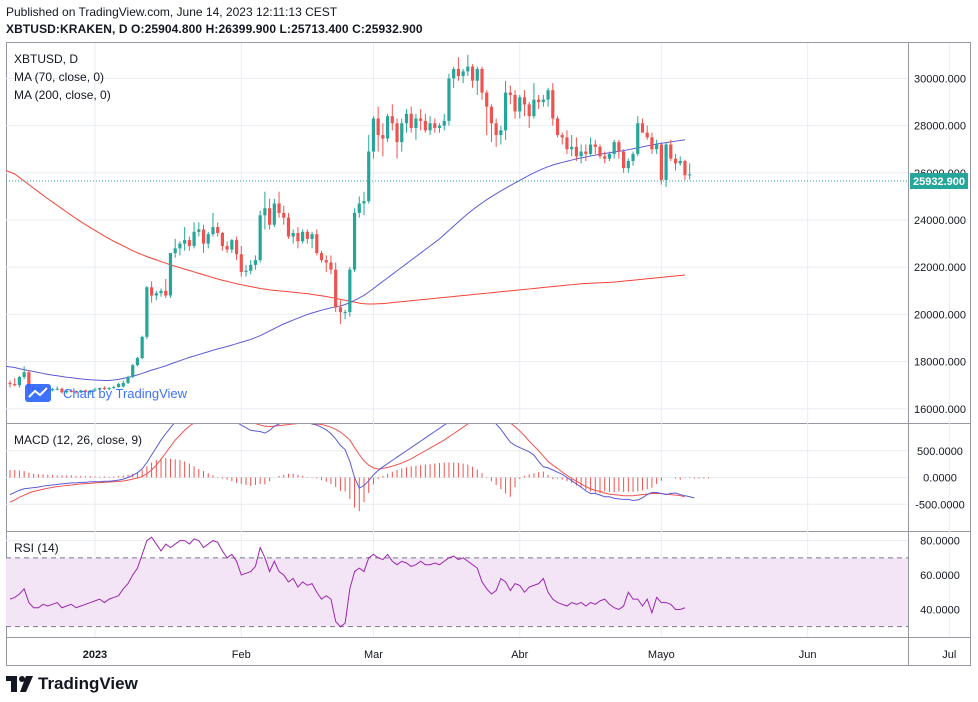  What do you see at coordinates (347, 582) in the screenshot?
I see `rsi-line` at bounding box center [347, 582].